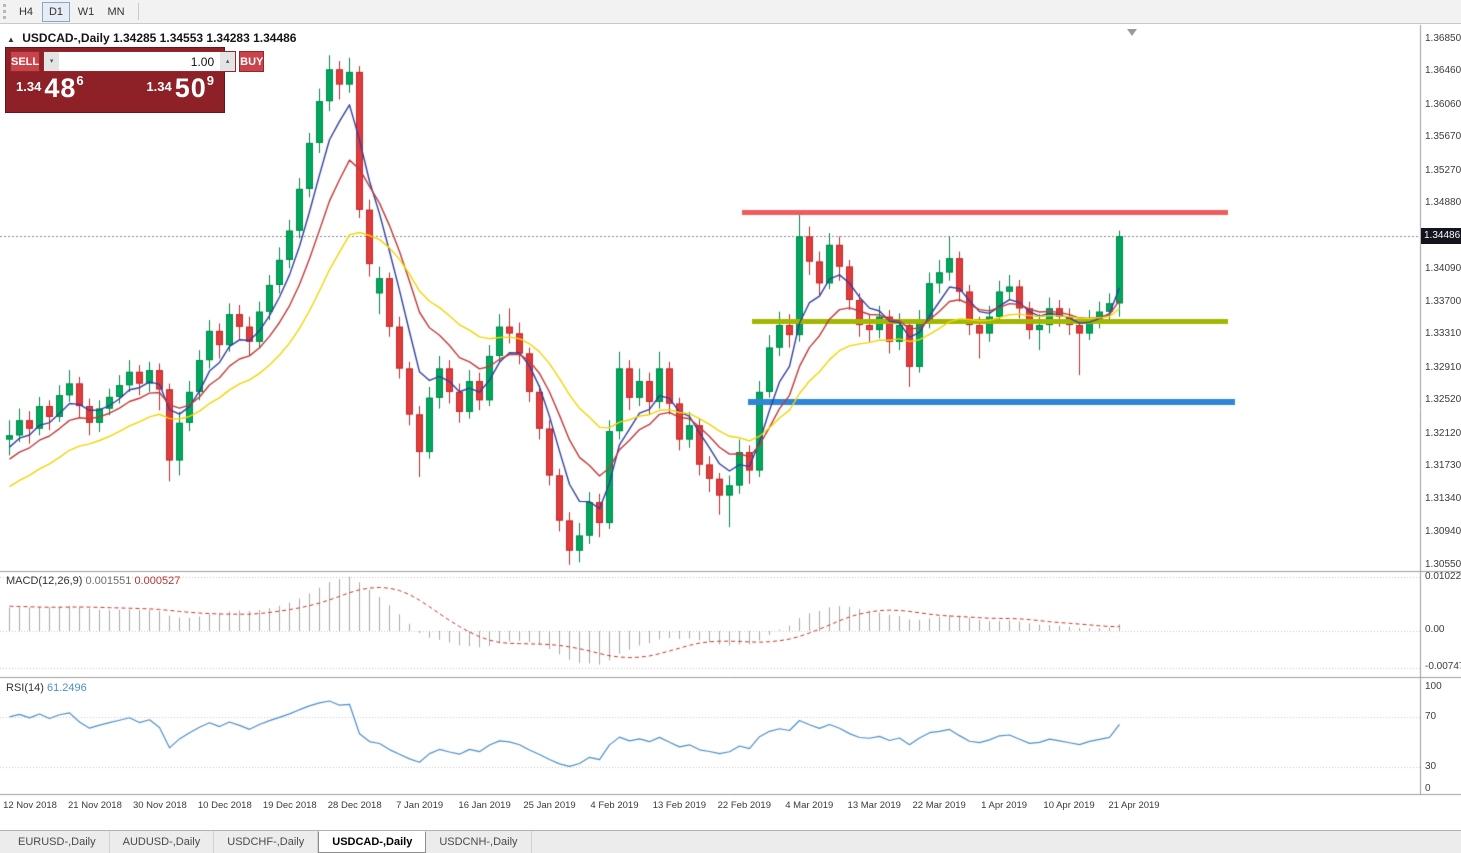 The image size is (1461, 853). What do you see at coordinates (1132, 32) in the screenshot?
I see `chart-shift-marker` at bounding box center [1132, 32].